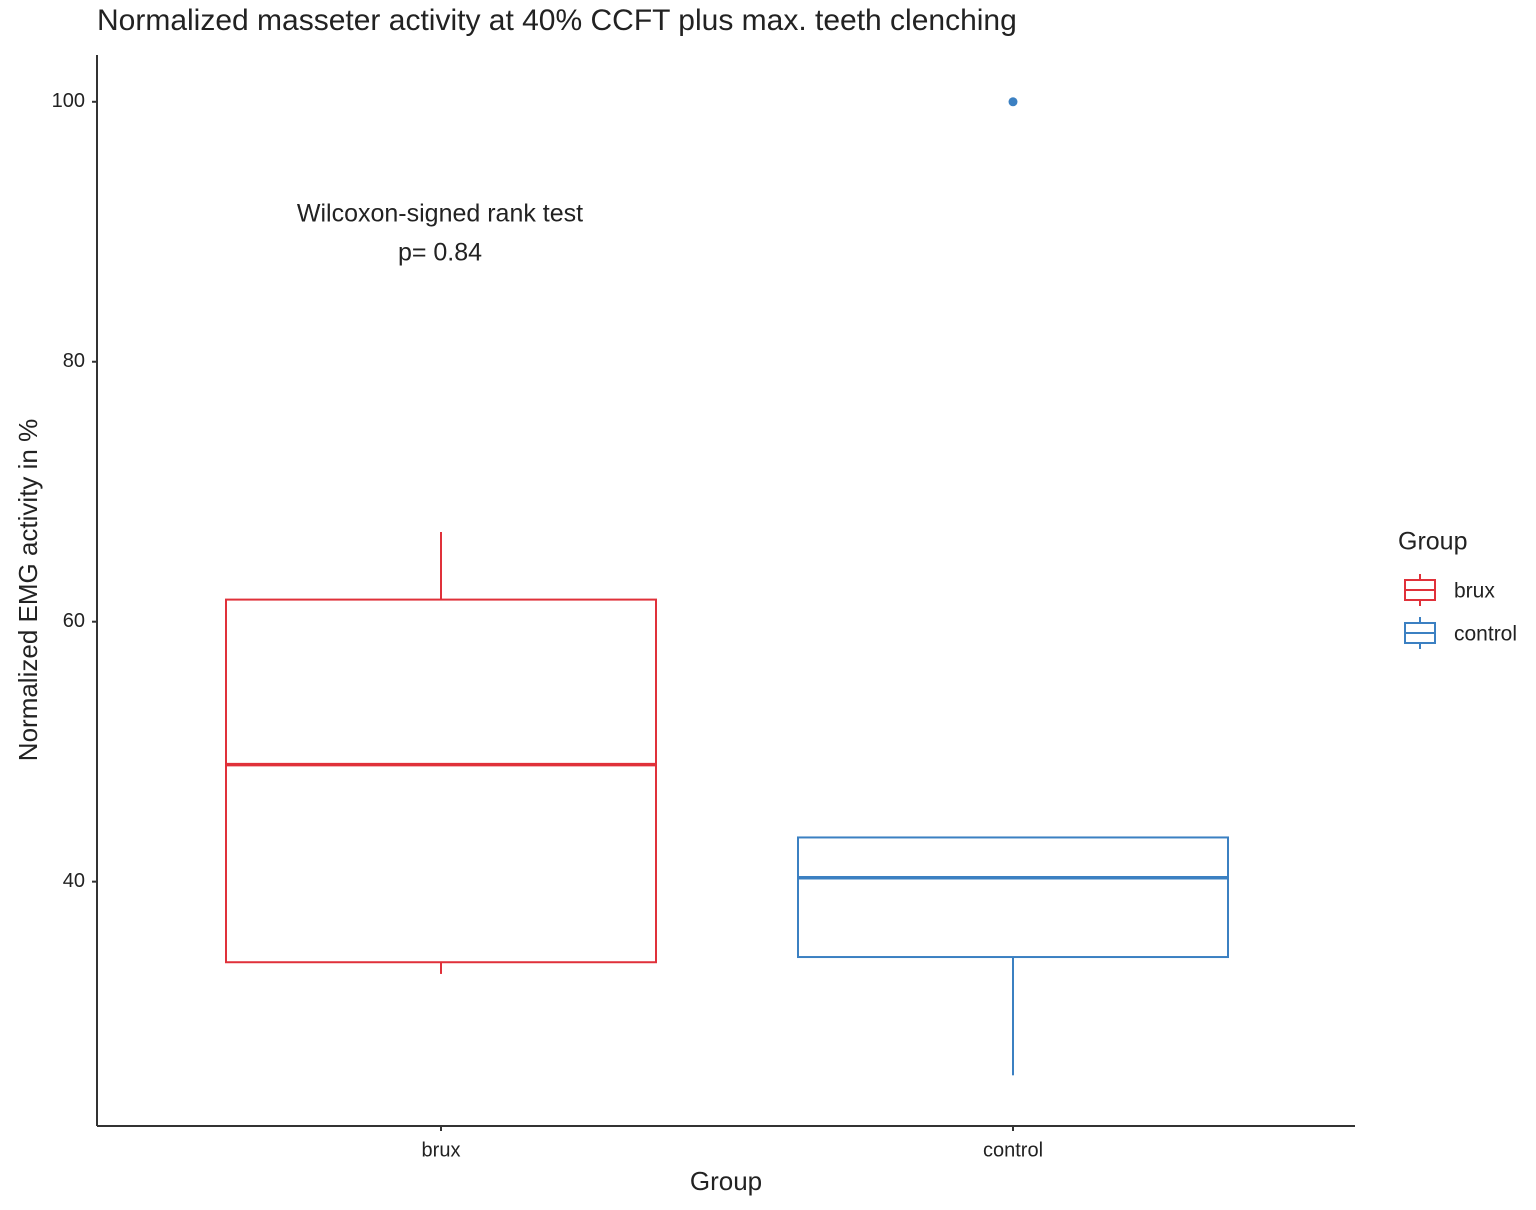 The width and height of the screenshot is (1536, 1210). Describe the element at coordinates (68, 101) in the screenshot. I see `y-tick-label: 100` at that location.